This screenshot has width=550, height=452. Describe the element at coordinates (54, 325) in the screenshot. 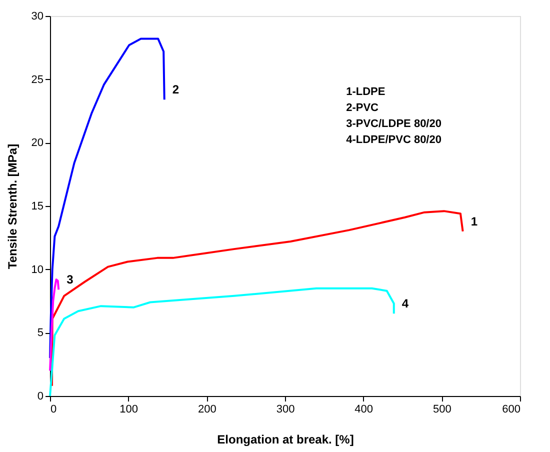

I see `line-series` at that location.